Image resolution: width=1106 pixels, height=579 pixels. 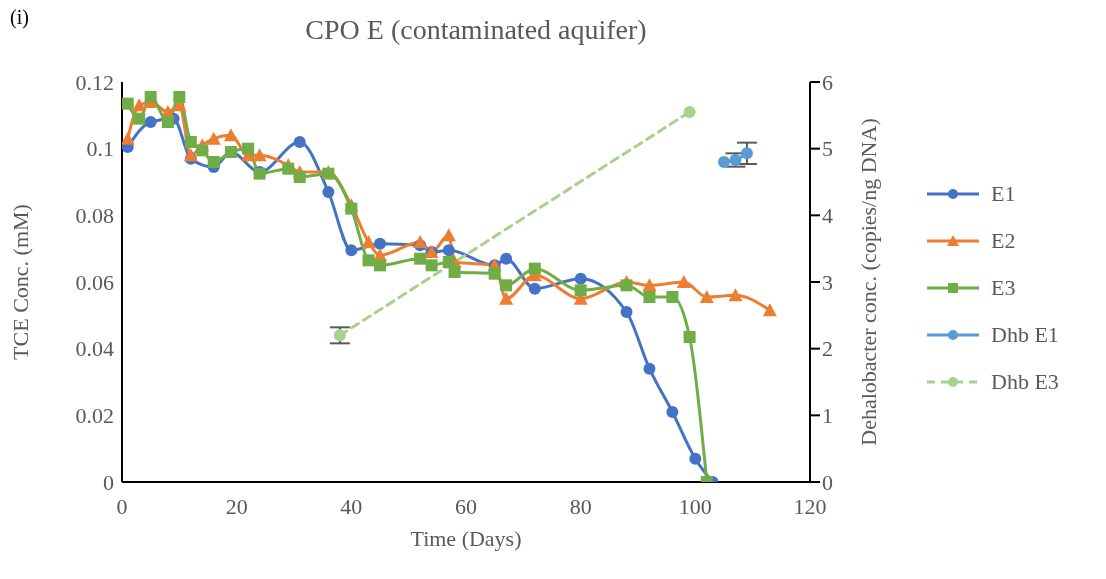 I want to click on y2-tick-label: 2, so click(x=827, y=349).